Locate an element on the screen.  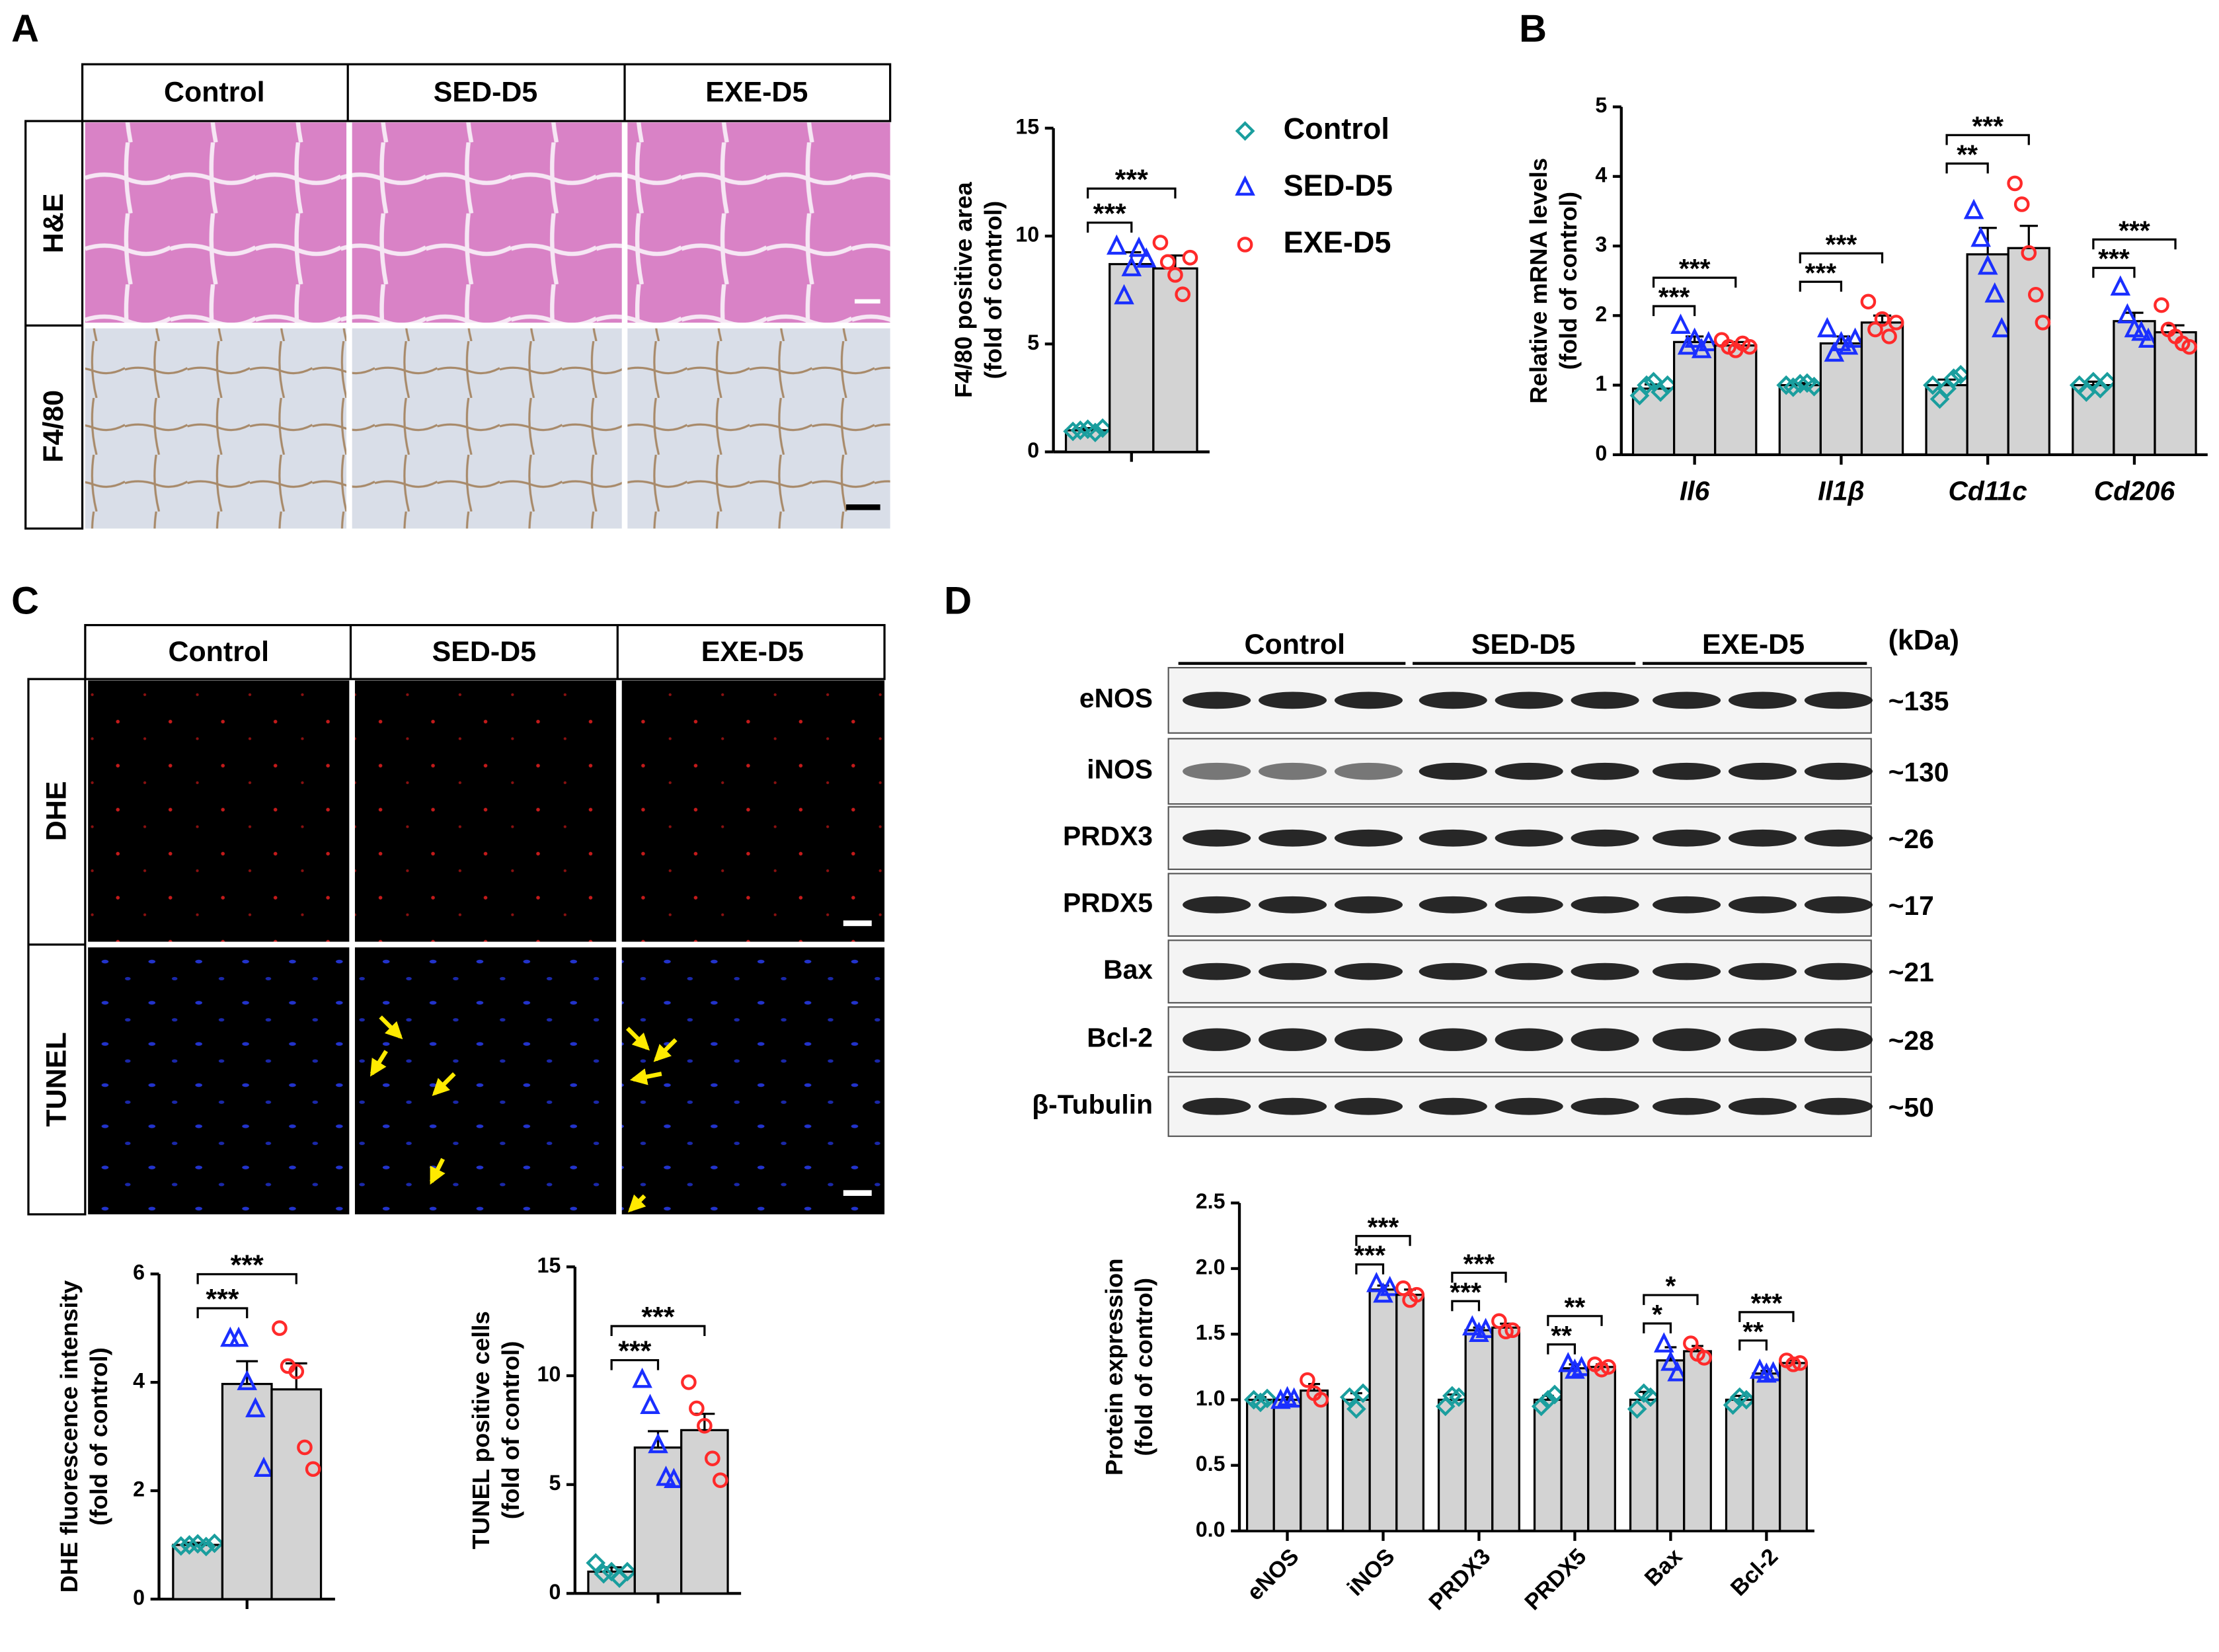
panel-label: B is located at coordinates (1533, 29).